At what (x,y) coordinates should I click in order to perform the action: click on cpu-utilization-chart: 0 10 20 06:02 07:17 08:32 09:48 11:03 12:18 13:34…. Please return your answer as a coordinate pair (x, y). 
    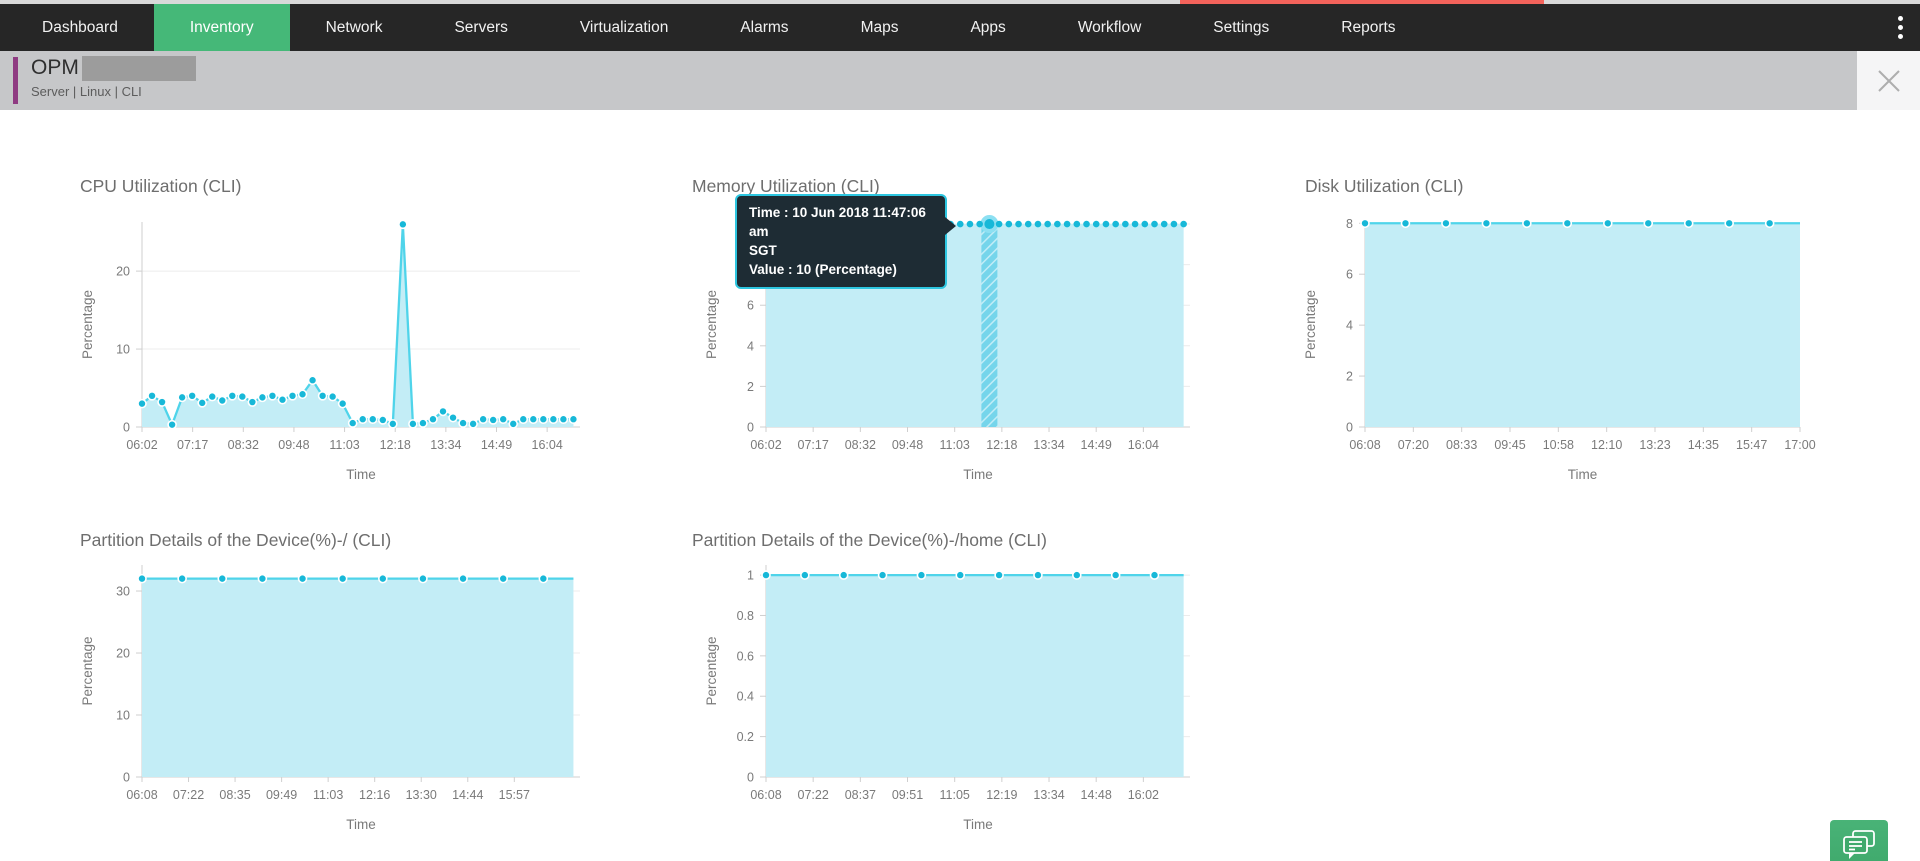
    Looking at the image, I should click on (339, 347).